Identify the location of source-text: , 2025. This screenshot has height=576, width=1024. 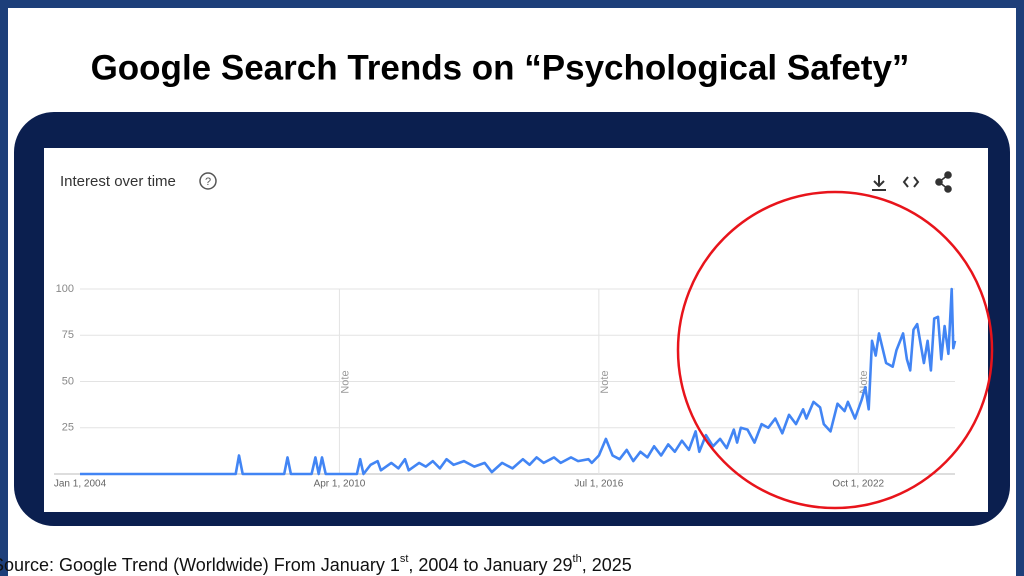
(607, 565).